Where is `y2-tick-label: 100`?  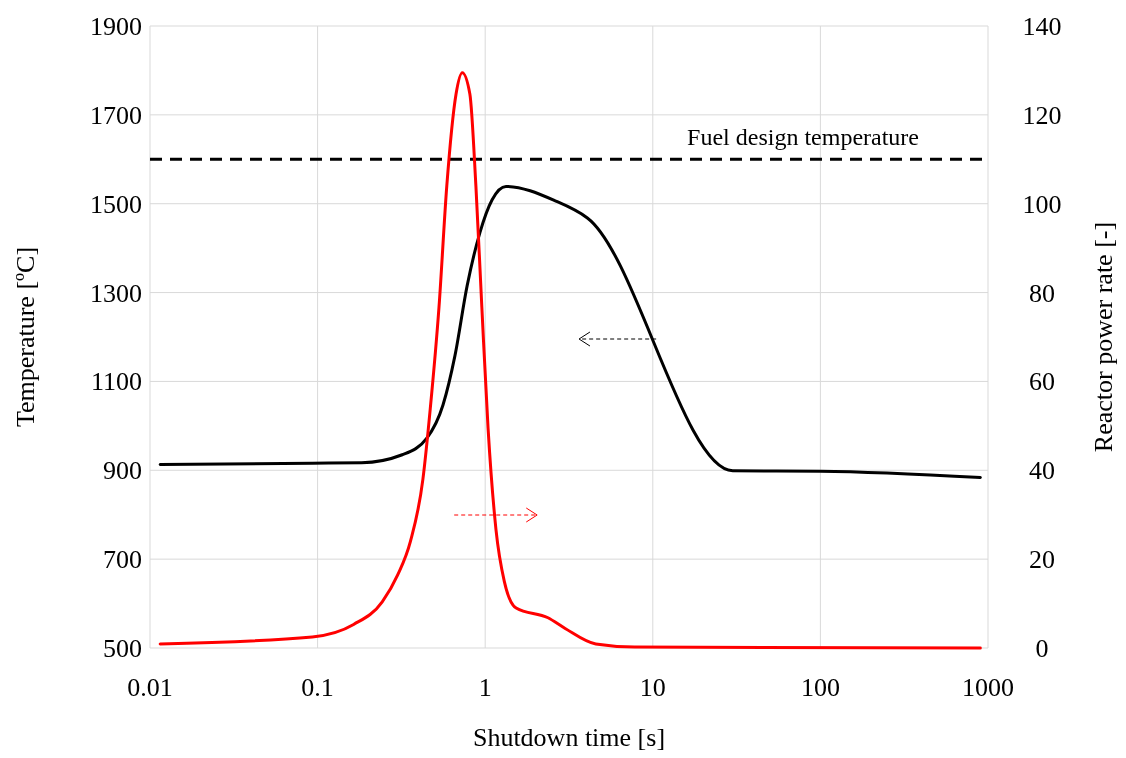
y2-tick-label: 100 is located at coordinates (1042, 204).